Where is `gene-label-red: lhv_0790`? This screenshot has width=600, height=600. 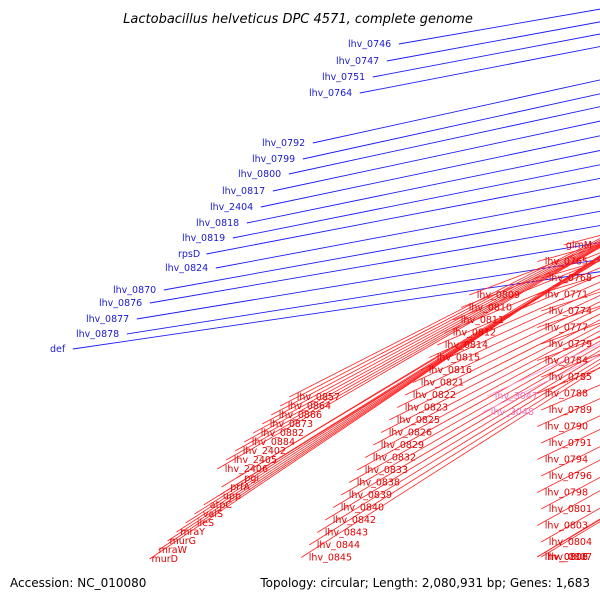
gene-label-red: lhv_0790 is located at coordinates (566, 427).